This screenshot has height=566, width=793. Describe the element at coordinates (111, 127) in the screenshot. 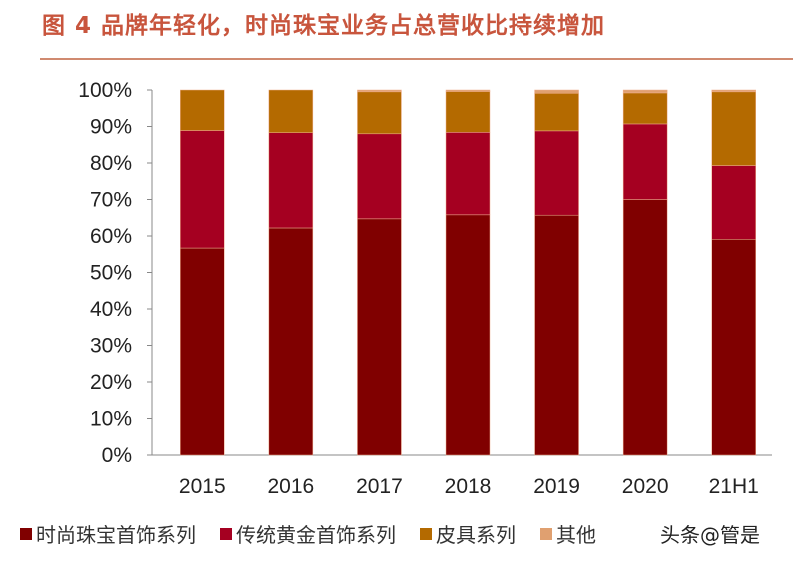

I see `y-tick-label: 90%` at that location.